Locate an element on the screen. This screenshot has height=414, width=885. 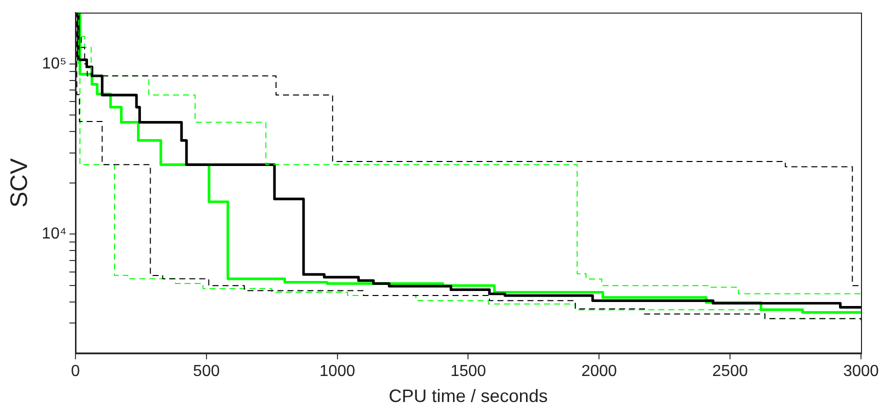
y-axis-title: SCV is located at coordinates (20, 183).